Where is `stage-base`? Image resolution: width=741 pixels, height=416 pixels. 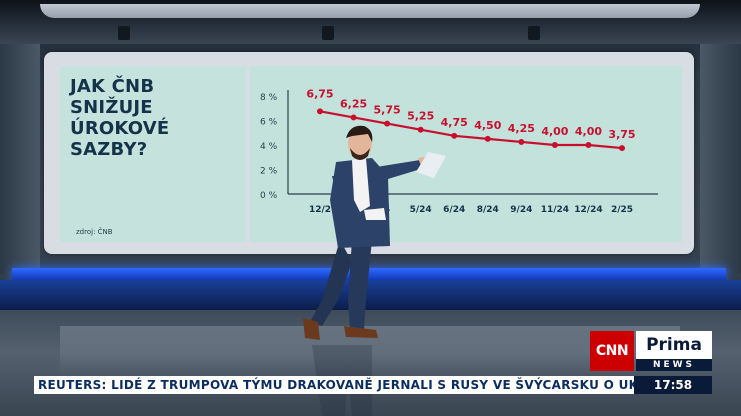 stage-base is located at coordinates (370, 295).